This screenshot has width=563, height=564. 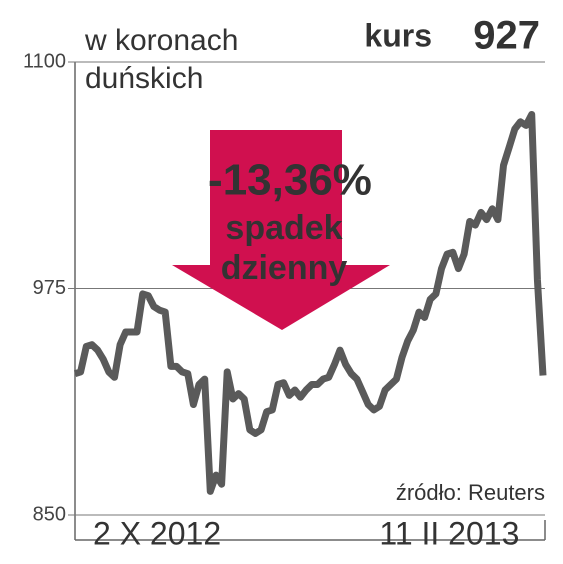 I want to click on x-tick-label: 11 II 2013, so click(x=449, y=533).